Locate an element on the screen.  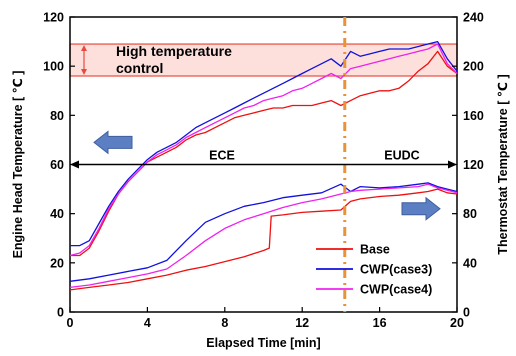
legend-label: CWP(case3) is located at coordinates (396, 270).